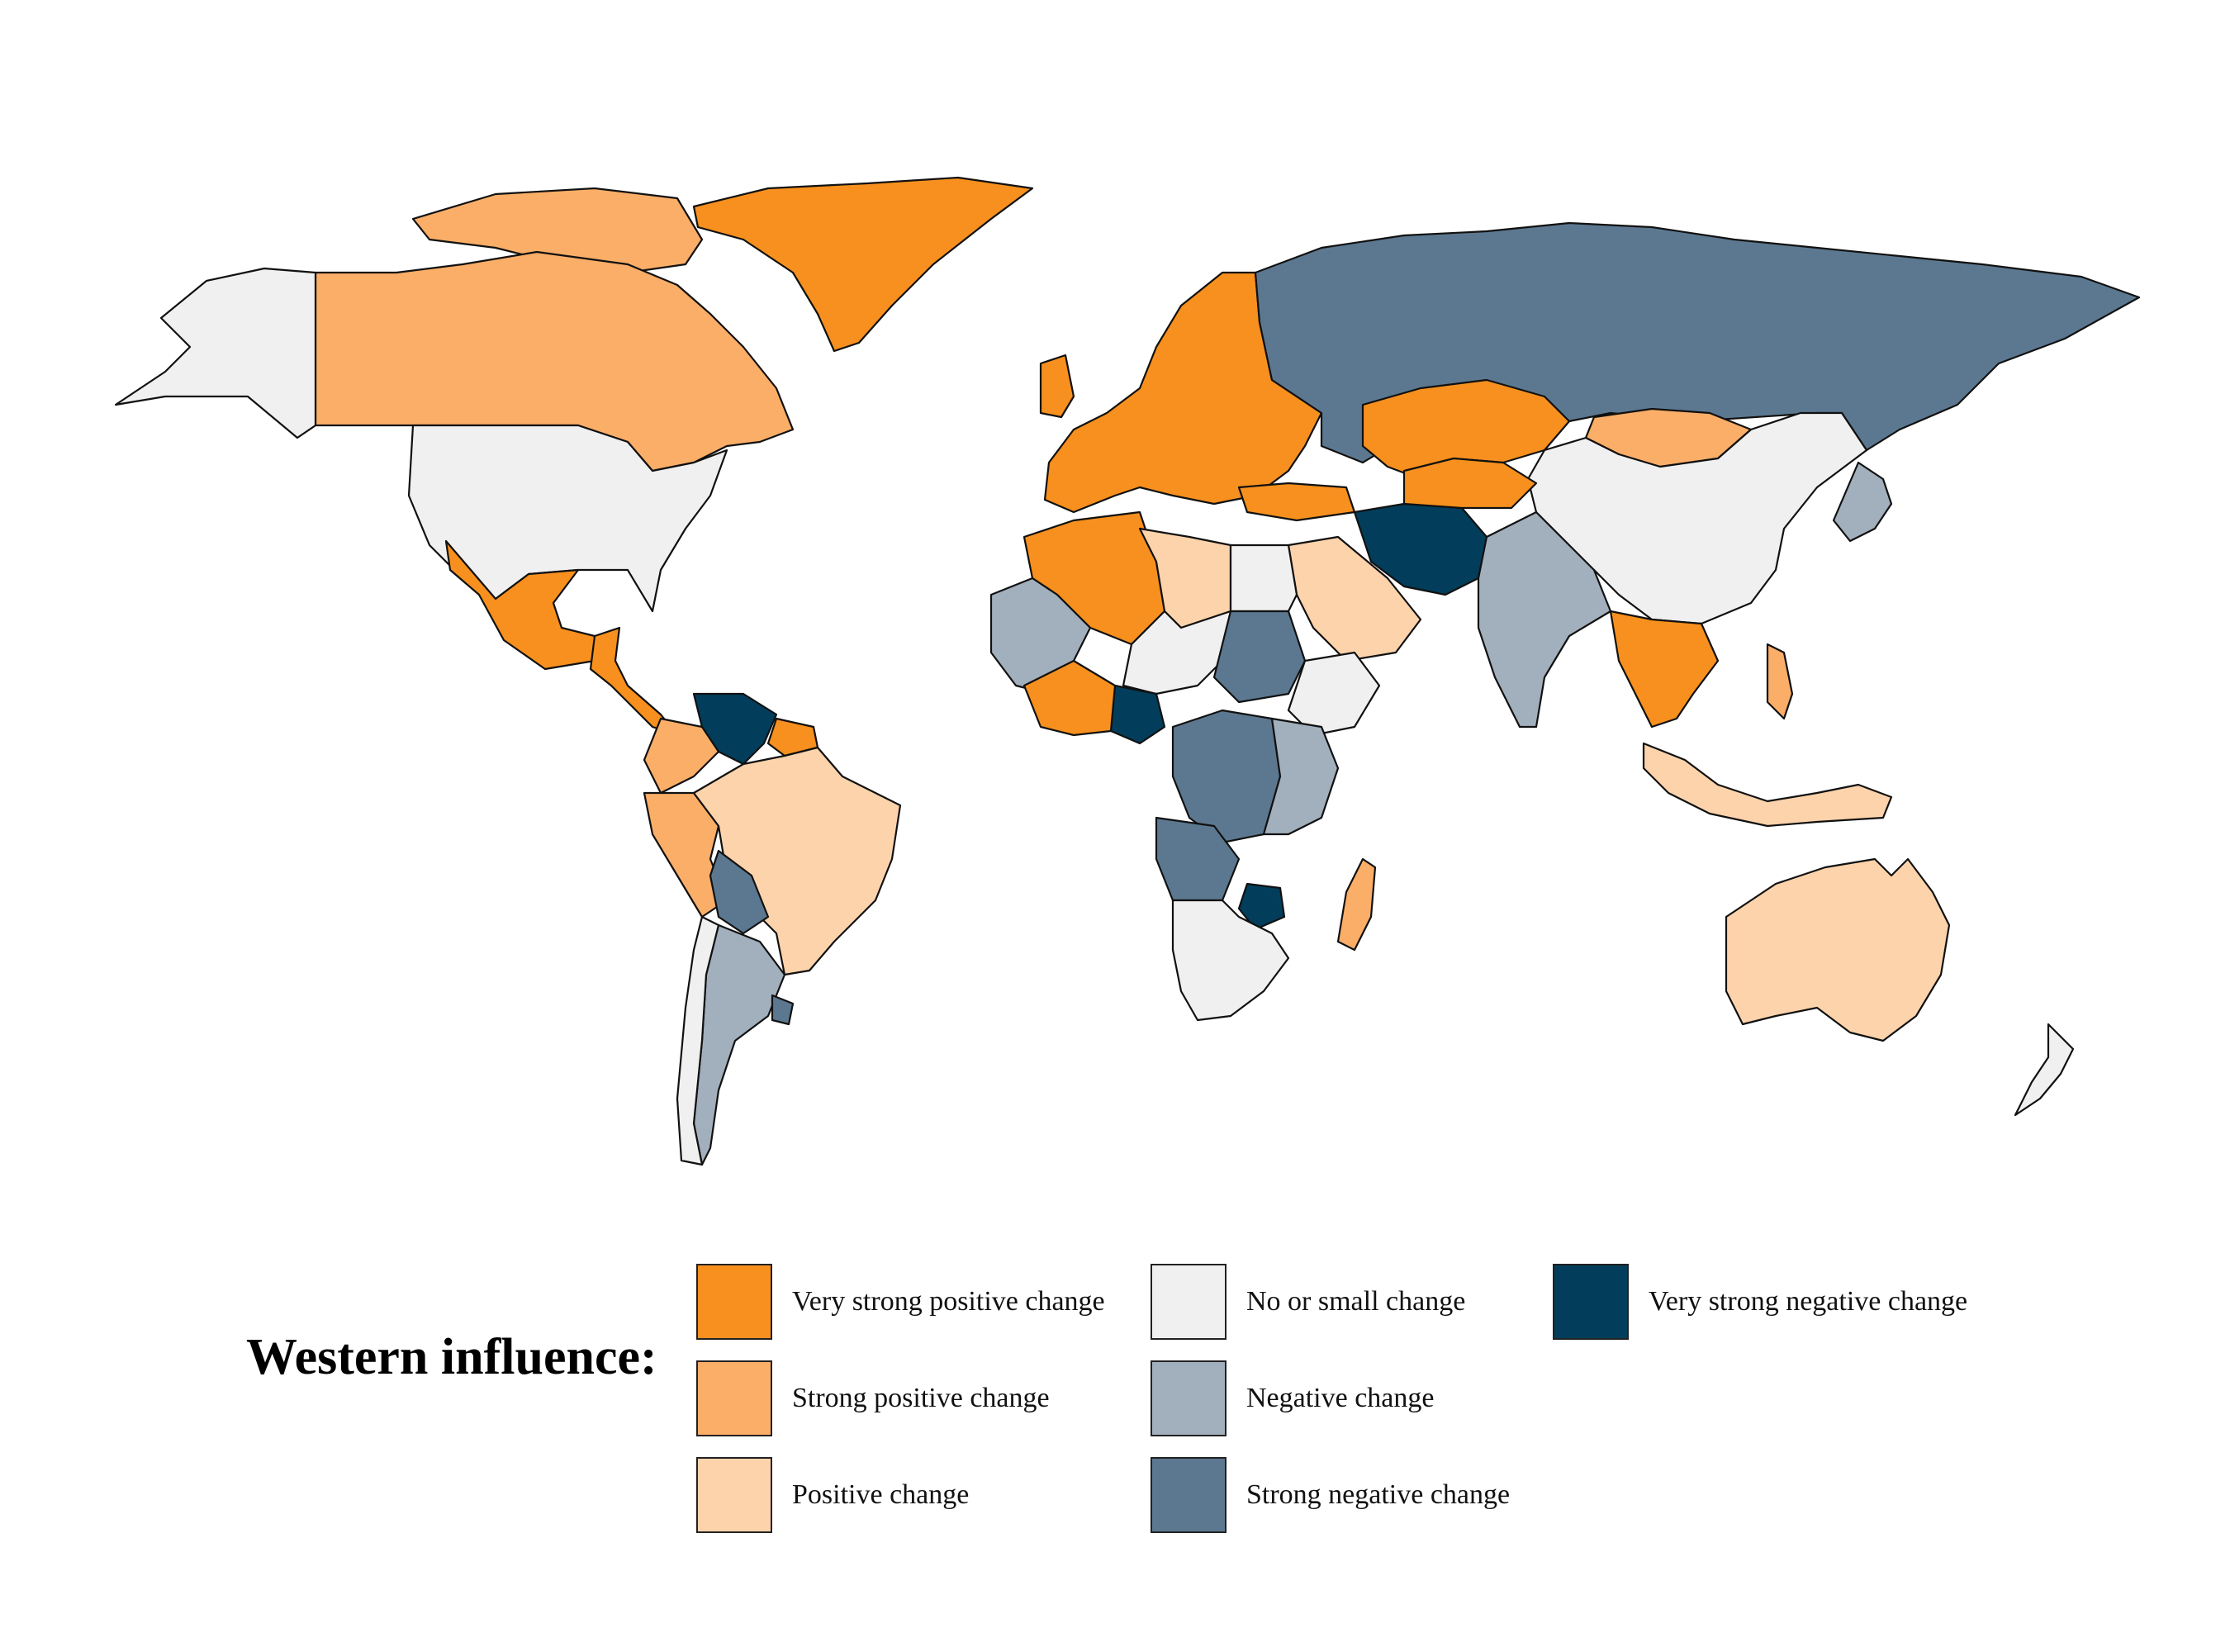 The height and width of the screenshot is (1652, 2230). I want to click on legend-swatch-no-change, so click(1188, 1302).